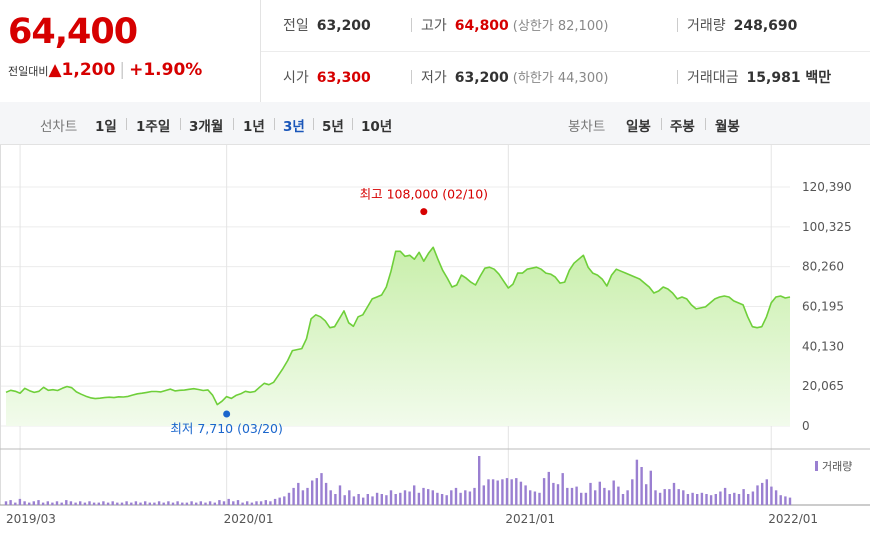 The width and height of the screenshot is (870, 542). I want to click on upper-limit: (상한가 82,100), so click(560, 26).